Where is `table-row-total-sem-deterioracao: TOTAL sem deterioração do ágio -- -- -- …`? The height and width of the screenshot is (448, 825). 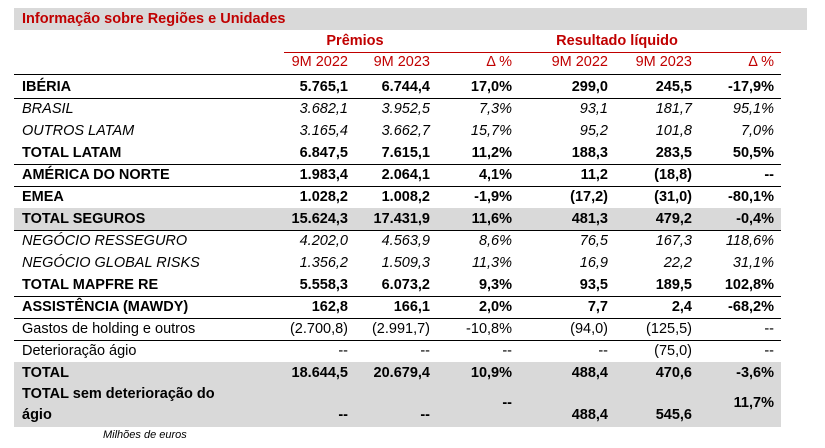
table-row-total-sem-deterioracao: TOTAL sem deterioração do ágio -- -- -- … is located at coordinates (397, 405).